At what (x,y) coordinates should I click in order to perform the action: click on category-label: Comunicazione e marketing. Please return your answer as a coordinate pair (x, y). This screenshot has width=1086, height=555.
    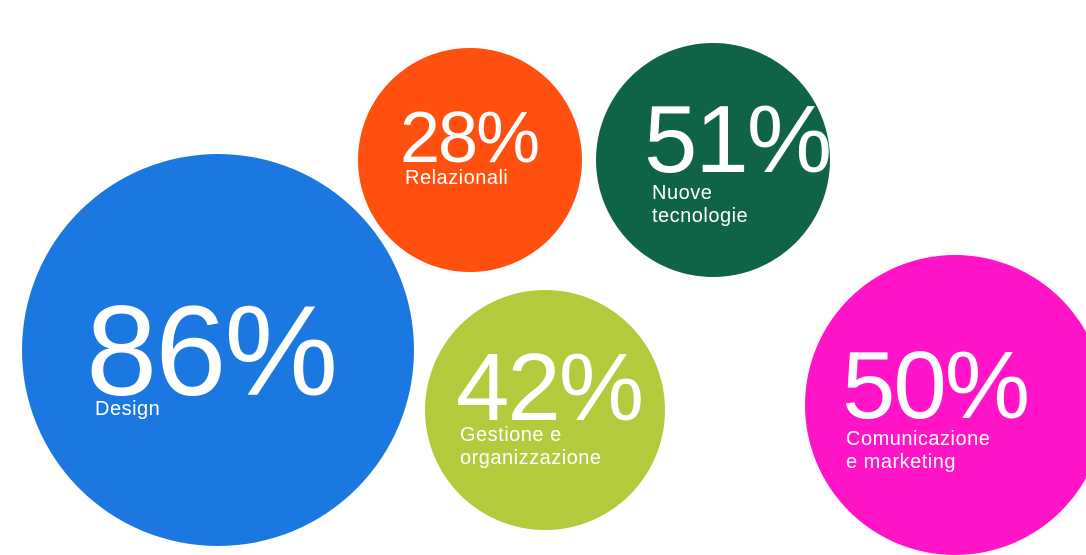
    Looking at the image, I should click on (918, 450).